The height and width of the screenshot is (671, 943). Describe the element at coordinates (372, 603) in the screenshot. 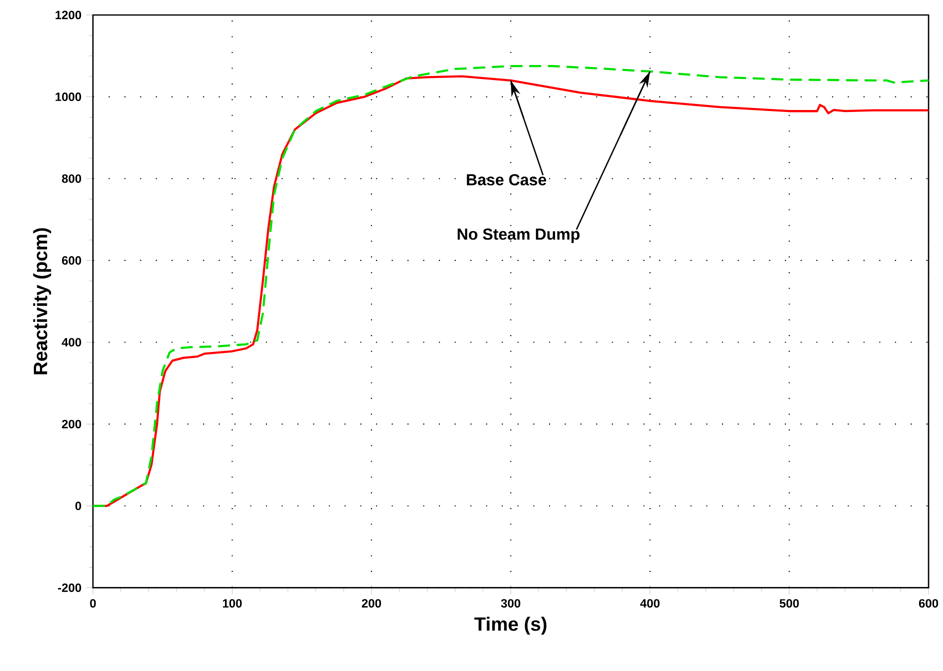

I see `x-tick-label: 200` at that location.